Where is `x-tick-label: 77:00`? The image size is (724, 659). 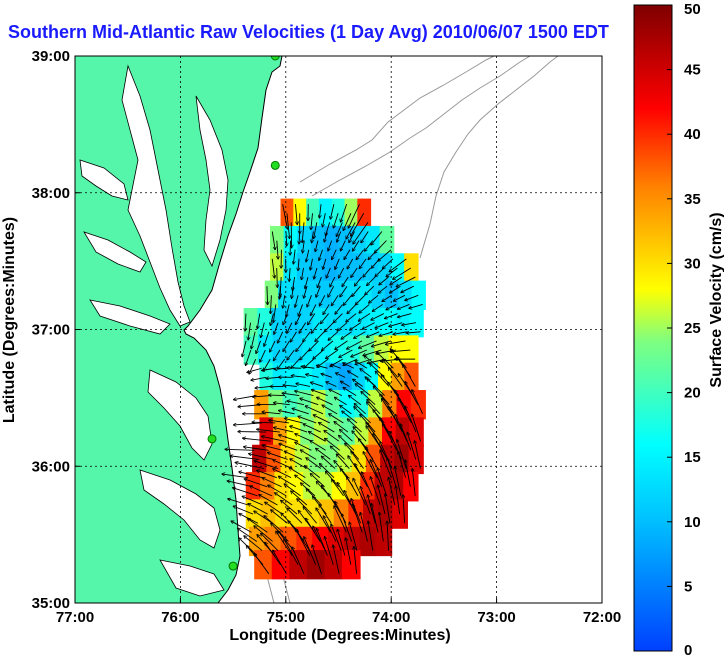
x-tick-label: 77:00 is located at coordinates (75, 617).